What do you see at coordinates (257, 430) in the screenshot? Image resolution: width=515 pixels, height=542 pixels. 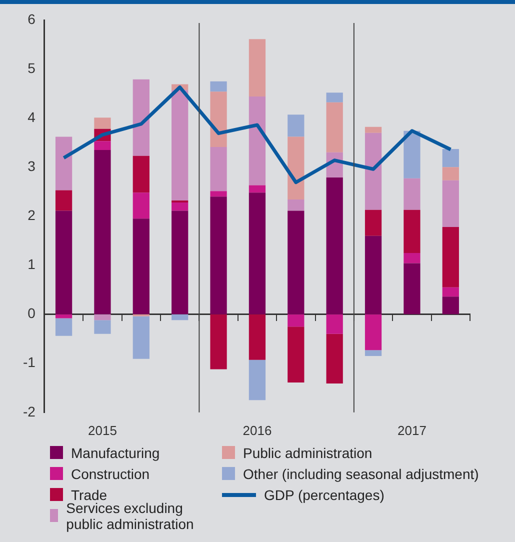 I see `x-tick-label: 2016` at bounding box center [257, 430].